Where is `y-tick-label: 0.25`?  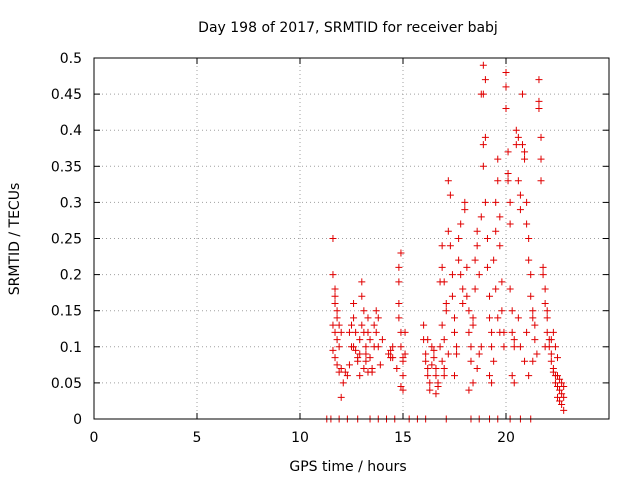
y-tick-label: 0.25 is located at coordinates (66, 240).